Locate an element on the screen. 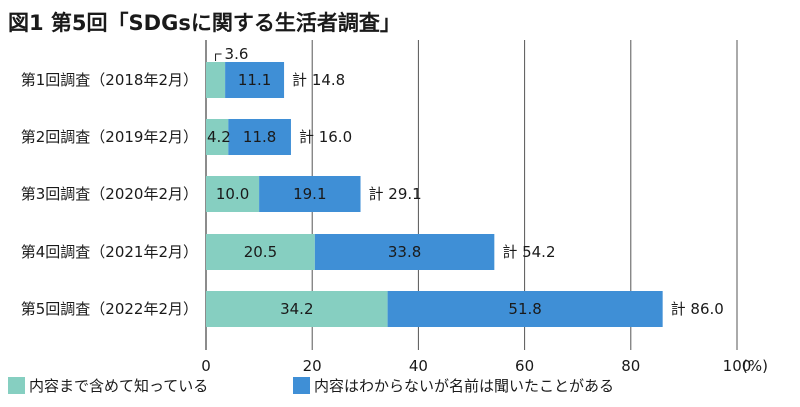 The image size is (800, 407). x-tick-label: 80 is located at coordinates (630, 366).